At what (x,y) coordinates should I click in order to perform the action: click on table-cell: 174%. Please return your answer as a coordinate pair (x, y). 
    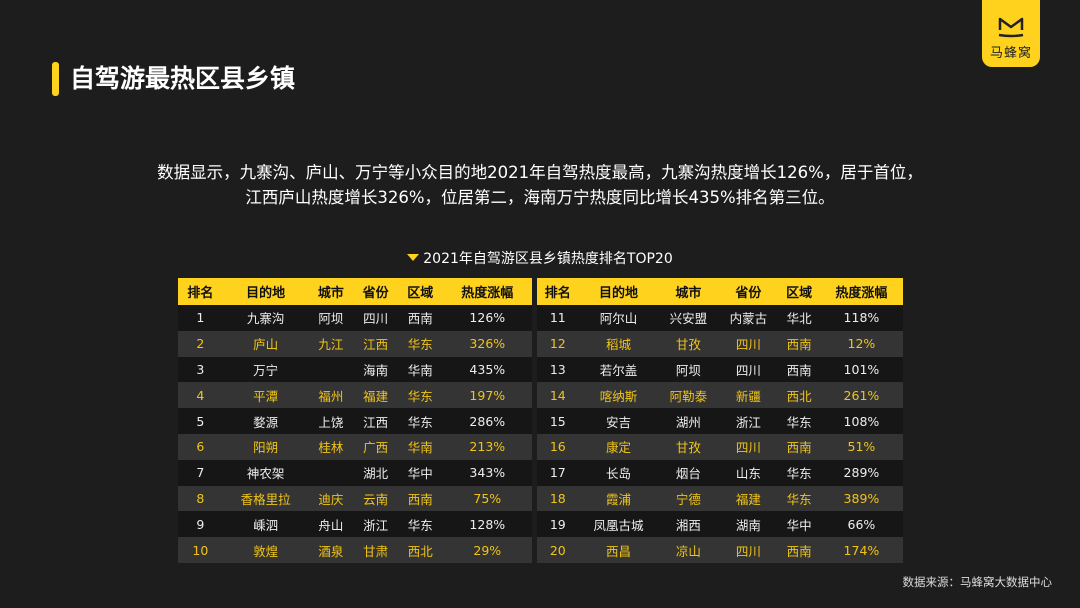
    Looking at the image, I should click on (861, 550).